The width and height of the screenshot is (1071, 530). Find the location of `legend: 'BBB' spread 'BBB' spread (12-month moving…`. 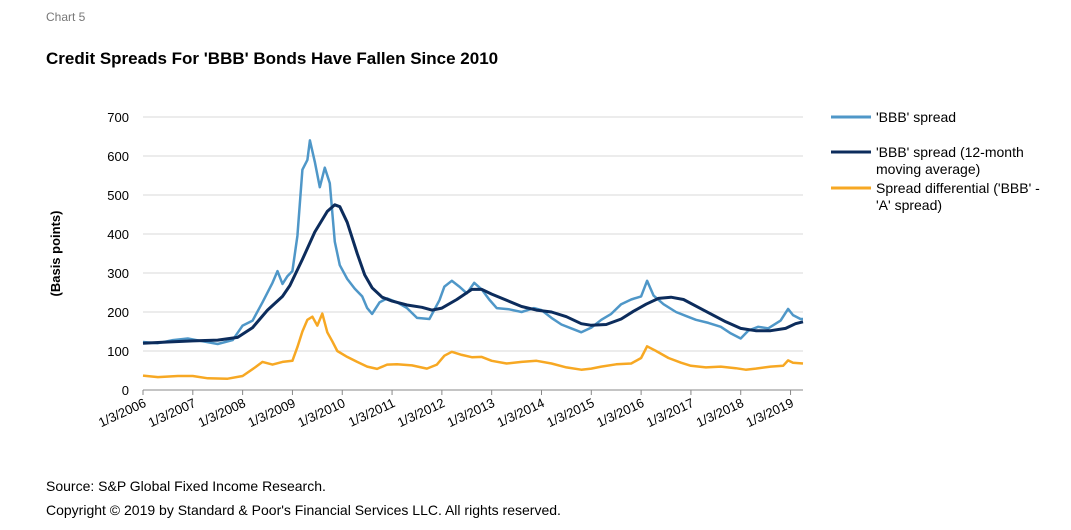

legend: 'BBB' spread 'BBB' spread (12-month moving… is located at coordinates (935, 161).